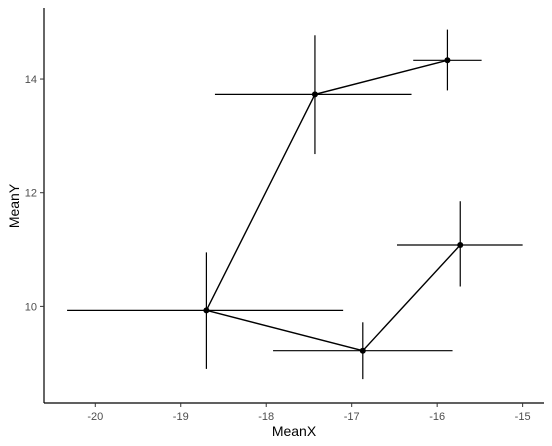 This screenshot has height=446, width=552. I want to click on x-tick-label: -20, so click(95, 417).